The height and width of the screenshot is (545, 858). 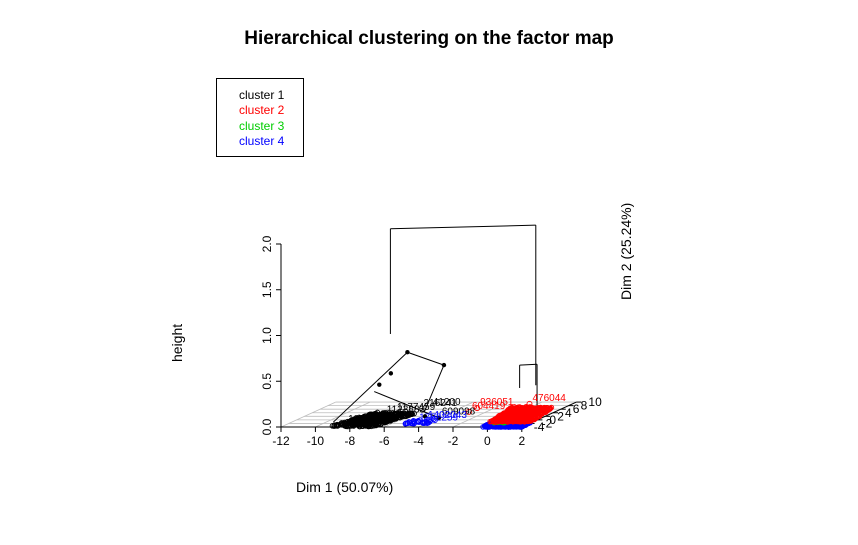 I want to click on y-tick-label: -2, so click(x=547, y=423).